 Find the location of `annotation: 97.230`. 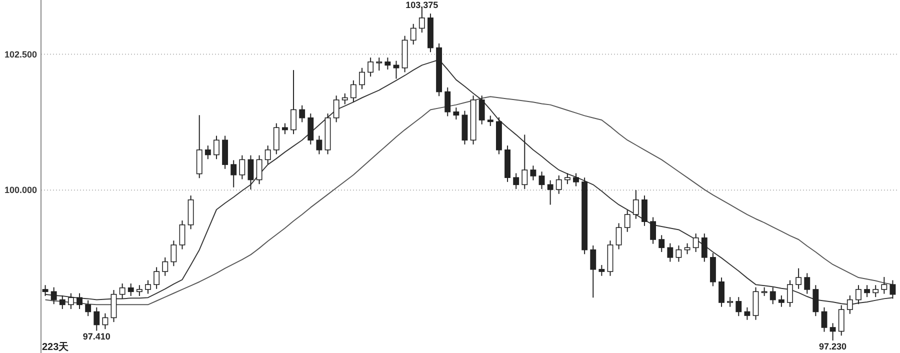

annotation: 97.230 is located at coordinates (833, 347).